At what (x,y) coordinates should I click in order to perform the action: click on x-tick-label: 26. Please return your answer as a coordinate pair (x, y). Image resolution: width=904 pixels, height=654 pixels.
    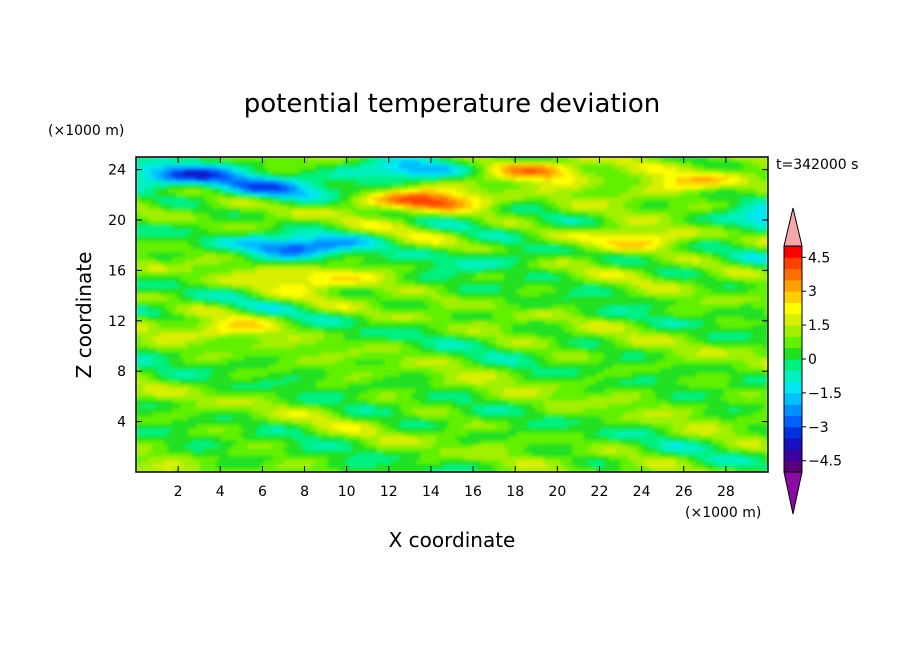
    Looking at the image, I should click on (684, 492).